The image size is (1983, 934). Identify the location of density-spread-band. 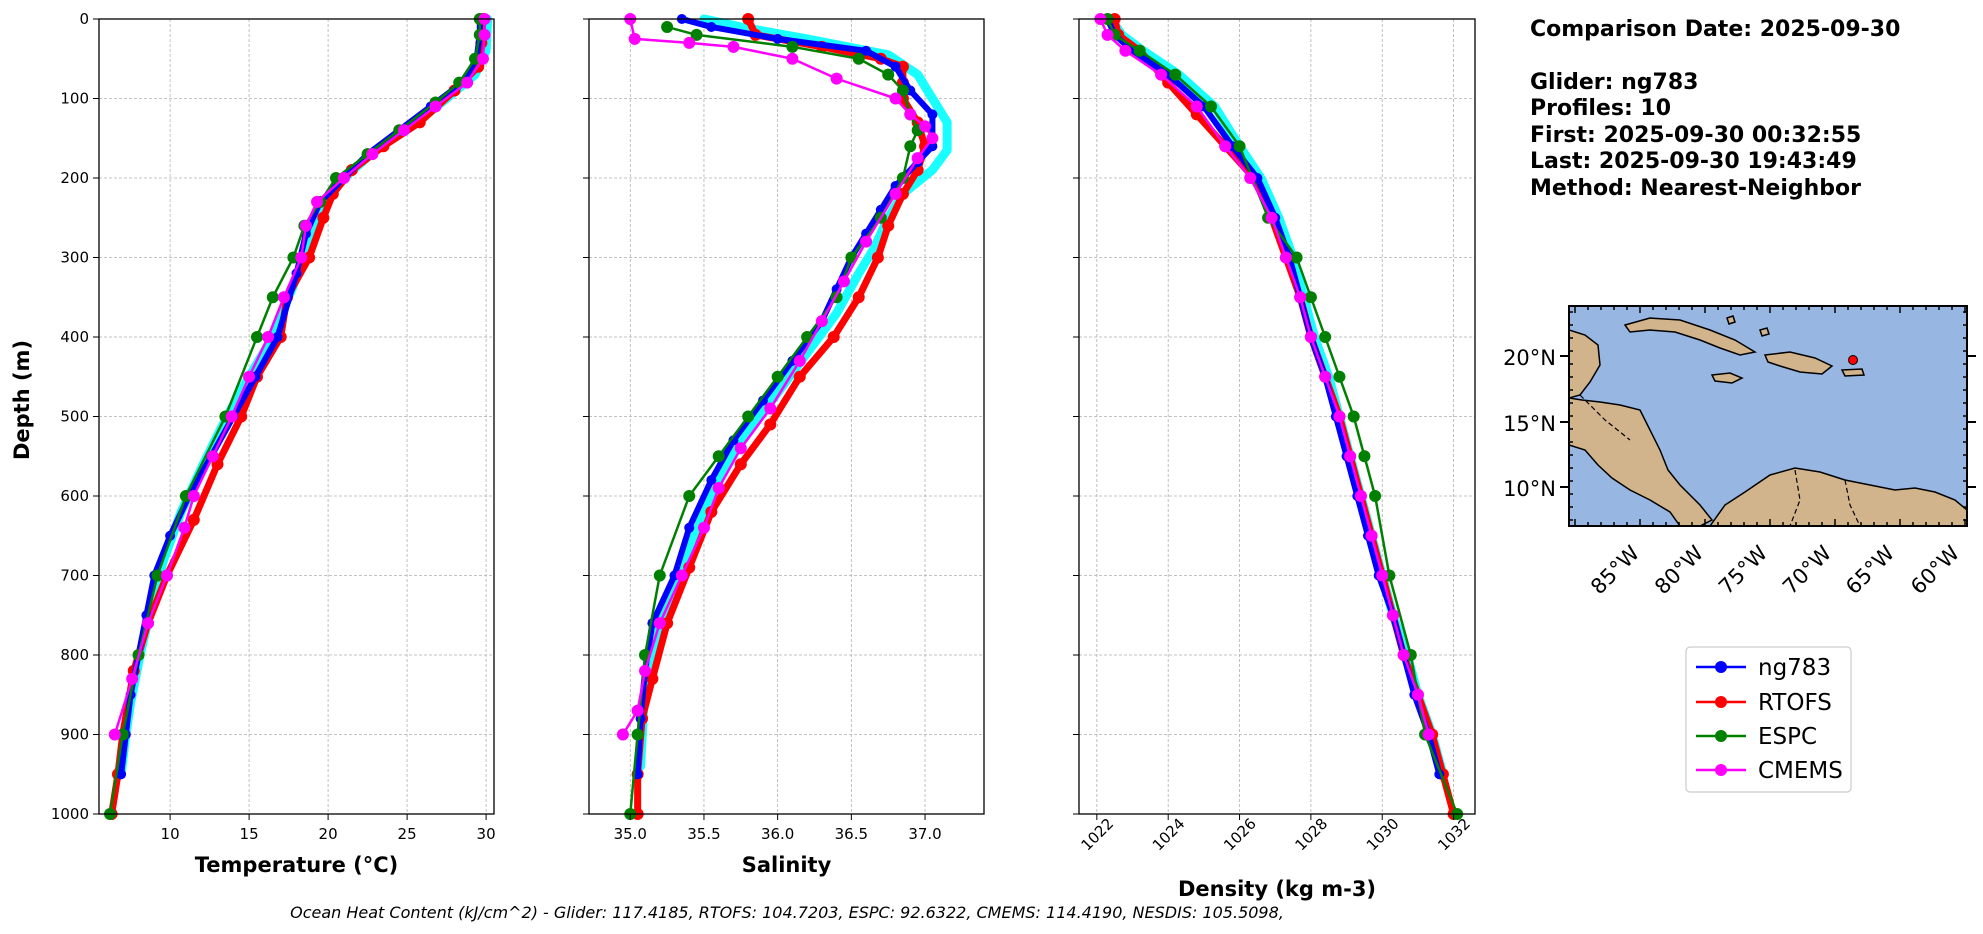
(1277, 396).